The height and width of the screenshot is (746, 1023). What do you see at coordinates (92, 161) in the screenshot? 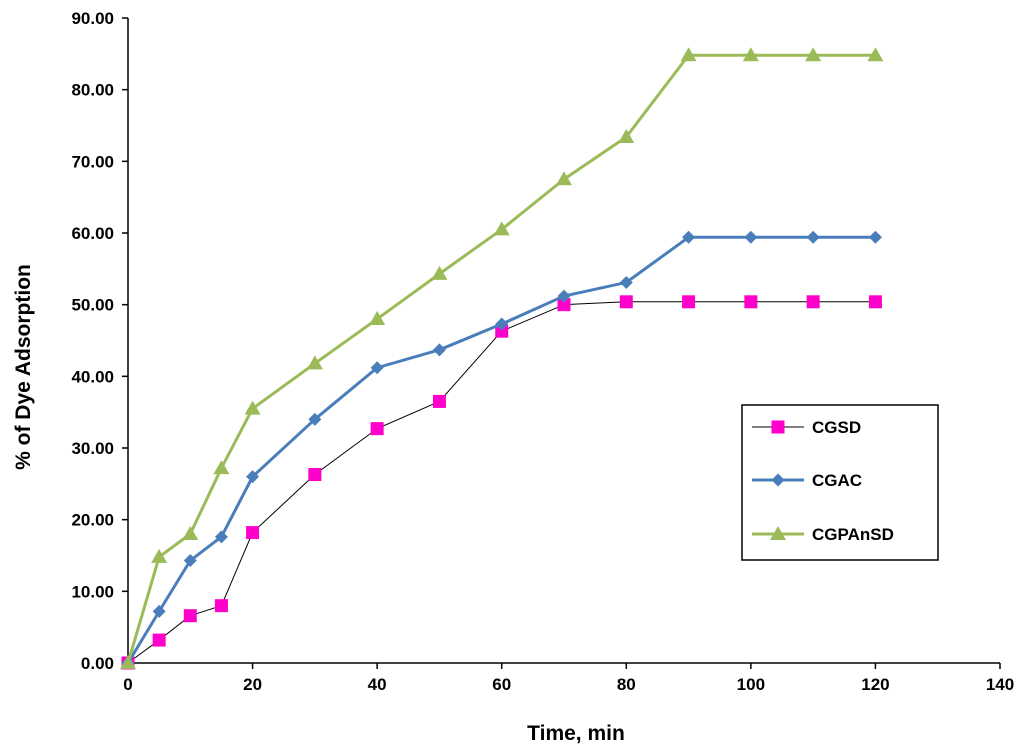
I see `y-tick-label: 70.00` at bounding box center [92, 161].